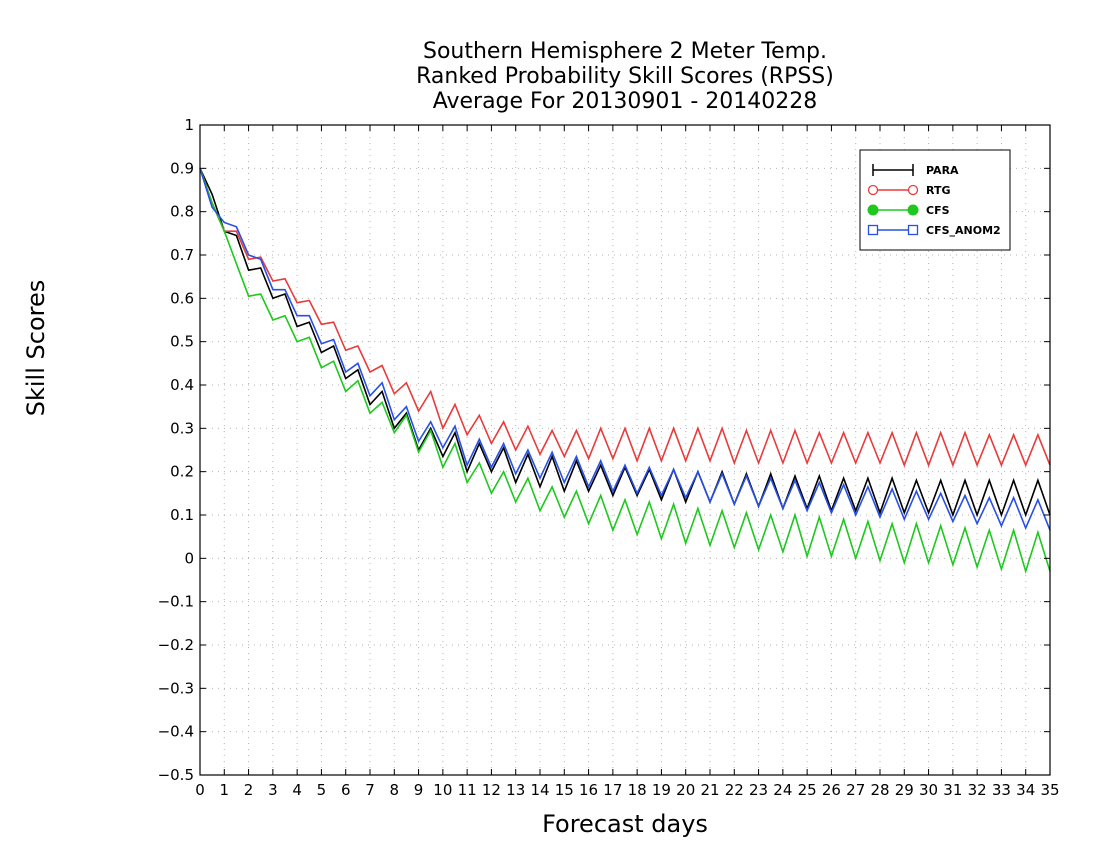  I want to click on x-tick-label: 26, so click(831, 790).